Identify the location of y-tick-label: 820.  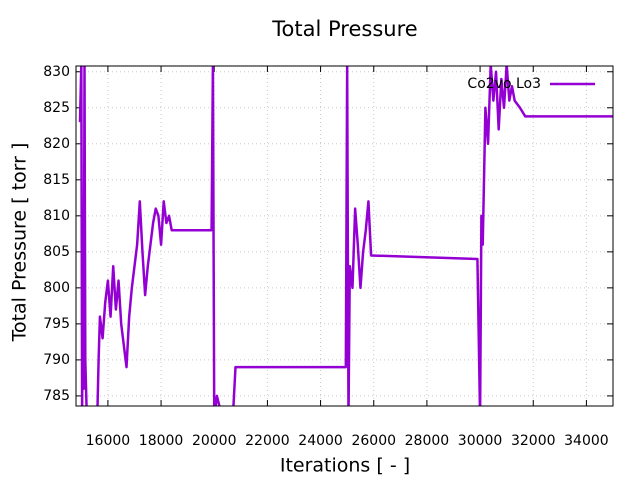
(56, 144).